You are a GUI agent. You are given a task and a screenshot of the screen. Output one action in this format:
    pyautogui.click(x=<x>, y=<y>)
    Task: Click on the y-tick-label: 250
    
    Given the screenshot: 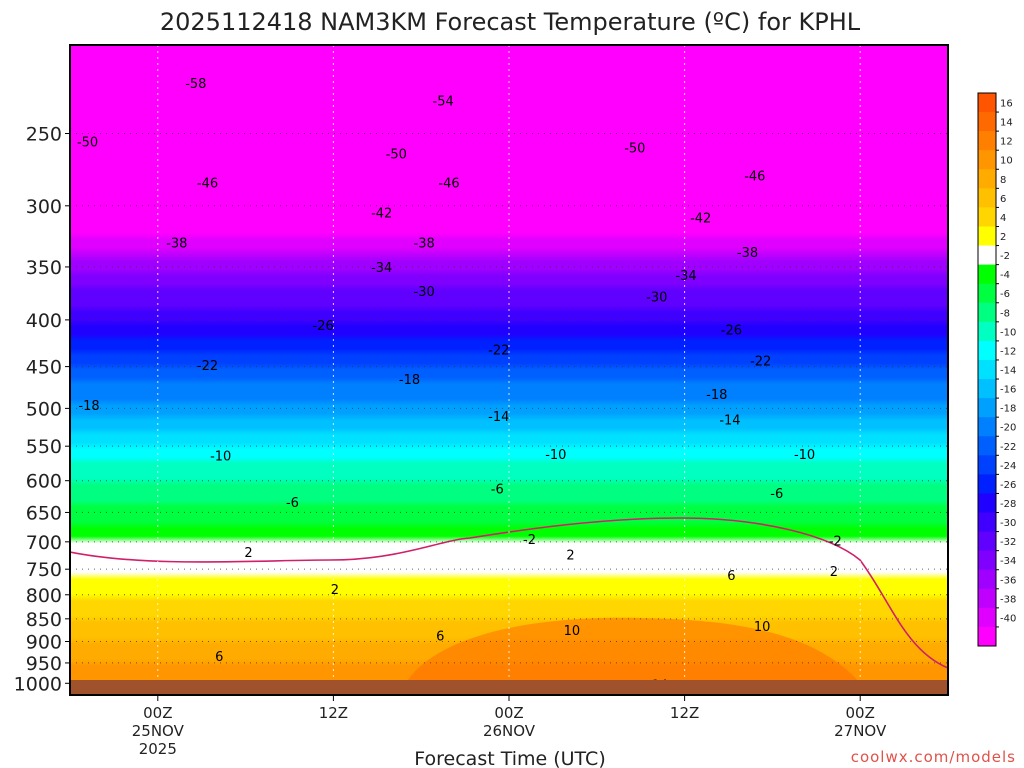 What is the action you would take?
    pyautogui.click(x=44, y=134)
    